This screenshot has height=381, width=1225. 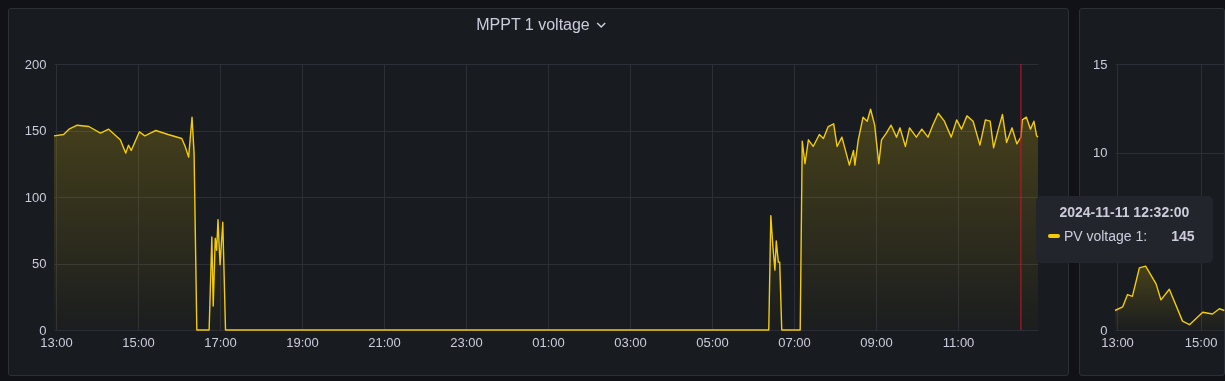 I want to click on y-tick-label: 150, so click(x=35, y=130).